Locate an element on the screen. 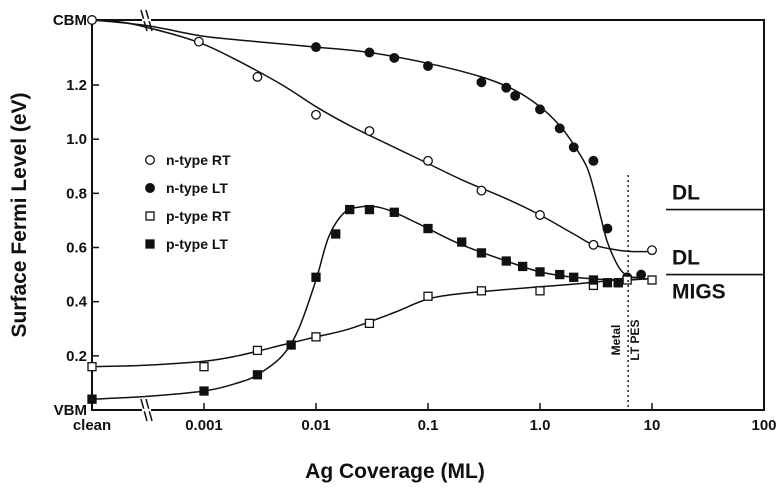 Image resolution: width=782 pixels, height=490 pixels. y-tick-label: 1.0 is located at coordinates (76, 139).